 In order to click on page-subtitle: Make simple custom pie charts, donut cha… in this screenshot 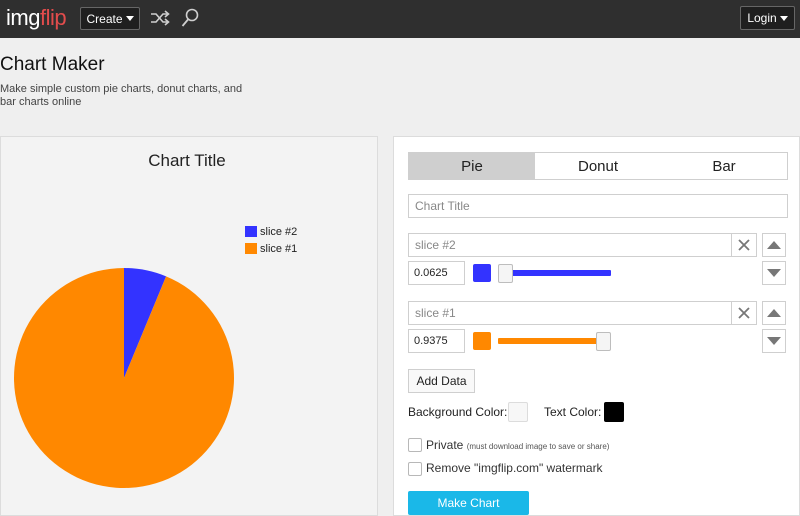, I will do `click(121, 95)`.